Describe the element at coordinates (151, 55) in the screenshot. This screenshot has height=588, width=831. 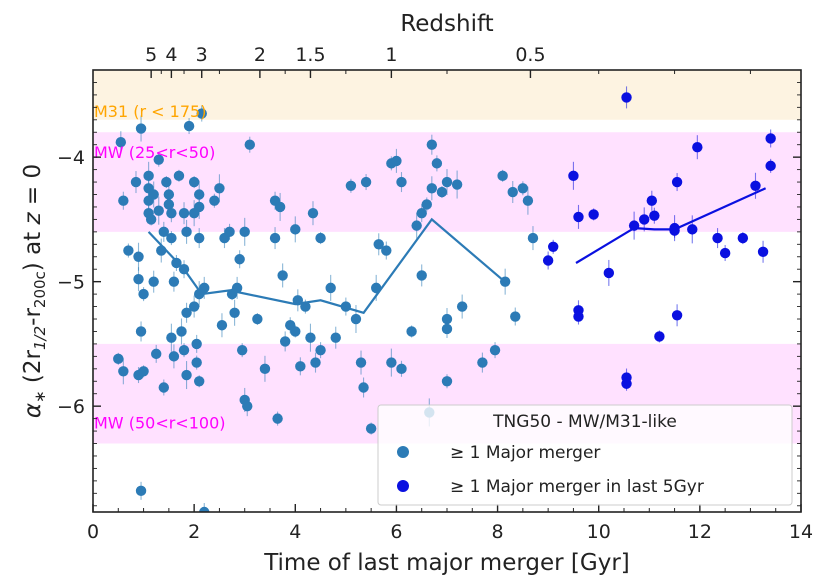
I see `top-tick-label: 5` at that location.